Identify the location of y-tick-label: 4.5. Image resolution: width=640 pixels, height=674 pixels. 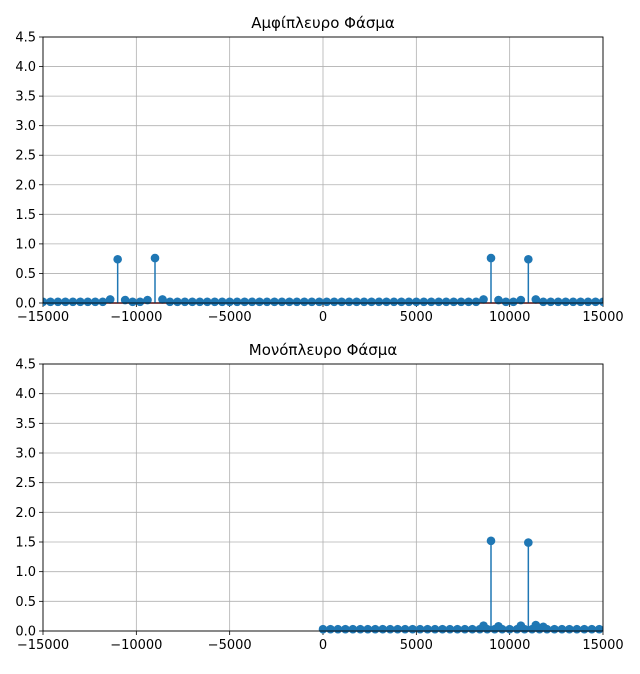
(25, 365).